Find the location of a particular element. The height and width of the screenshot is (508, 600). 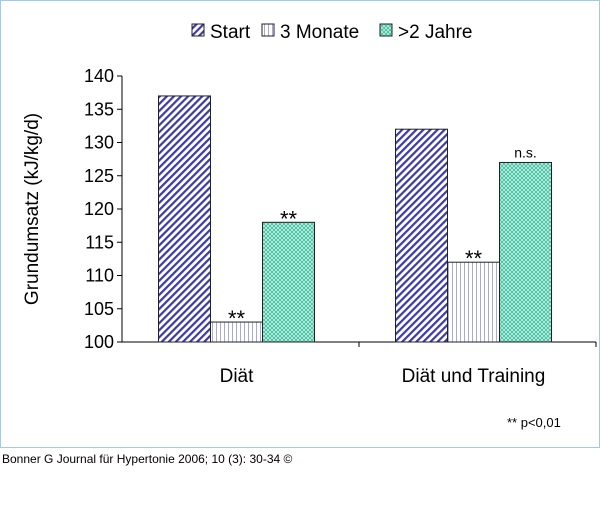

y-axis-label: Grundumsatz (kJ/kg/d) is located at coordinates (32, 209).